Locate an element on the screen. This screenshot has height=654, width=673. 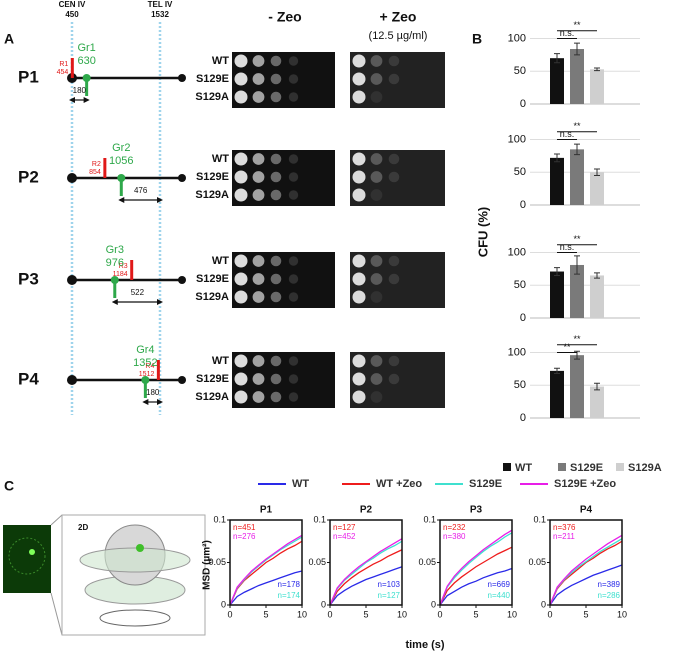
locus-label: Gr1 is located at coordinates (86, 48).